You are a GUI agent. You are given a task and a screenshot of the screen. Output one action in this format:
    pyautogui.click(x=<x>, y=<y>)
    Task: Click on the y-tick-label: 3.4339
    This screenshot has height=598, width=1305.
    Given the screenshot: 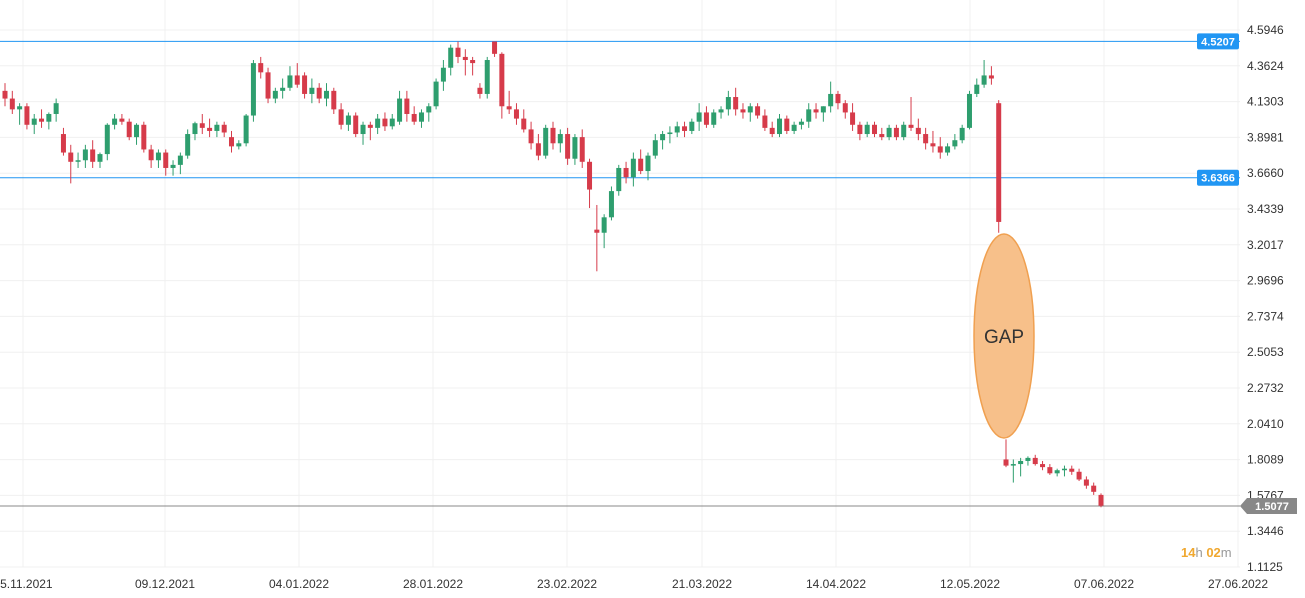 What is the action you would take?
    pyautogui.click(x=1265, y=209)
    